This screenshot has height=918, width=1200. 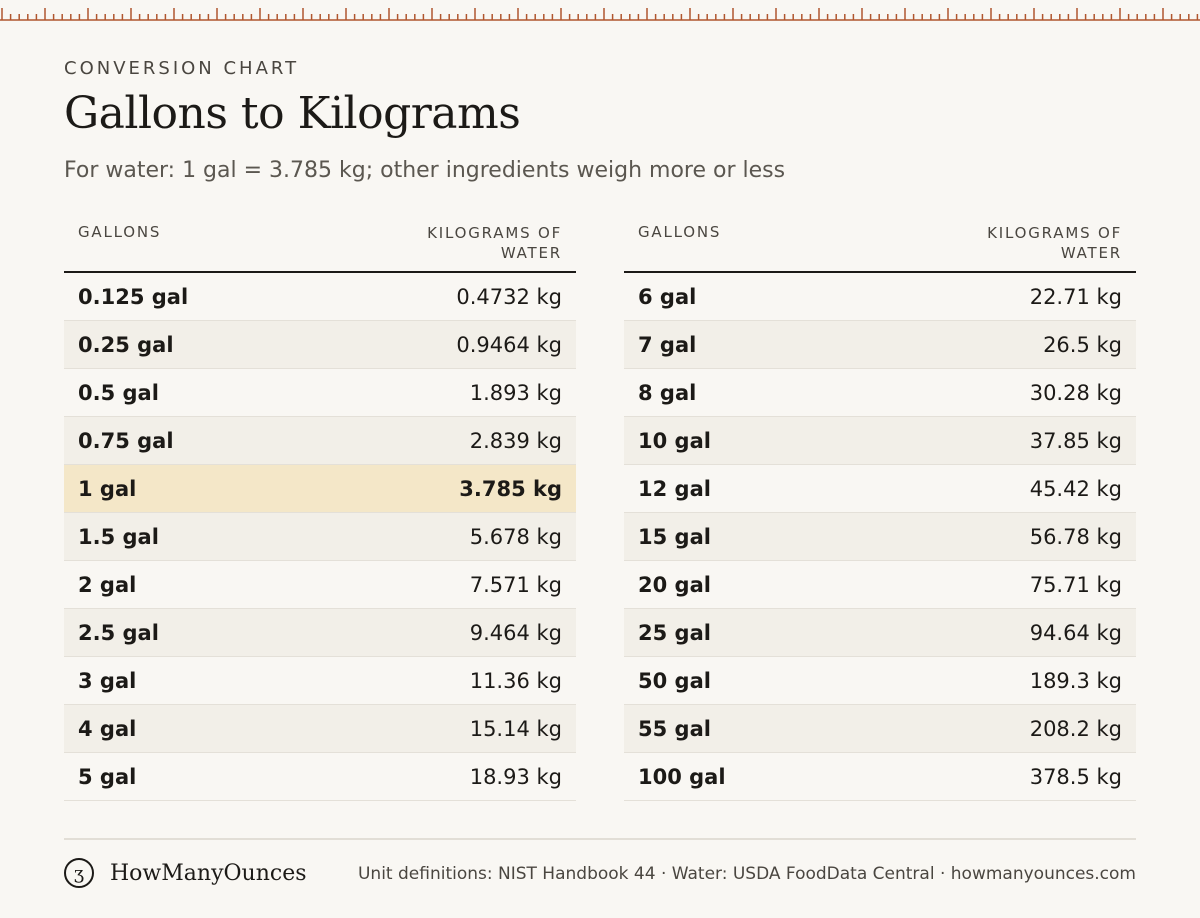 What do you see at coordinates (107, 680) in the screenshot?
I see `gallons-cell: 3 gal` at bounding box center [107, 680].